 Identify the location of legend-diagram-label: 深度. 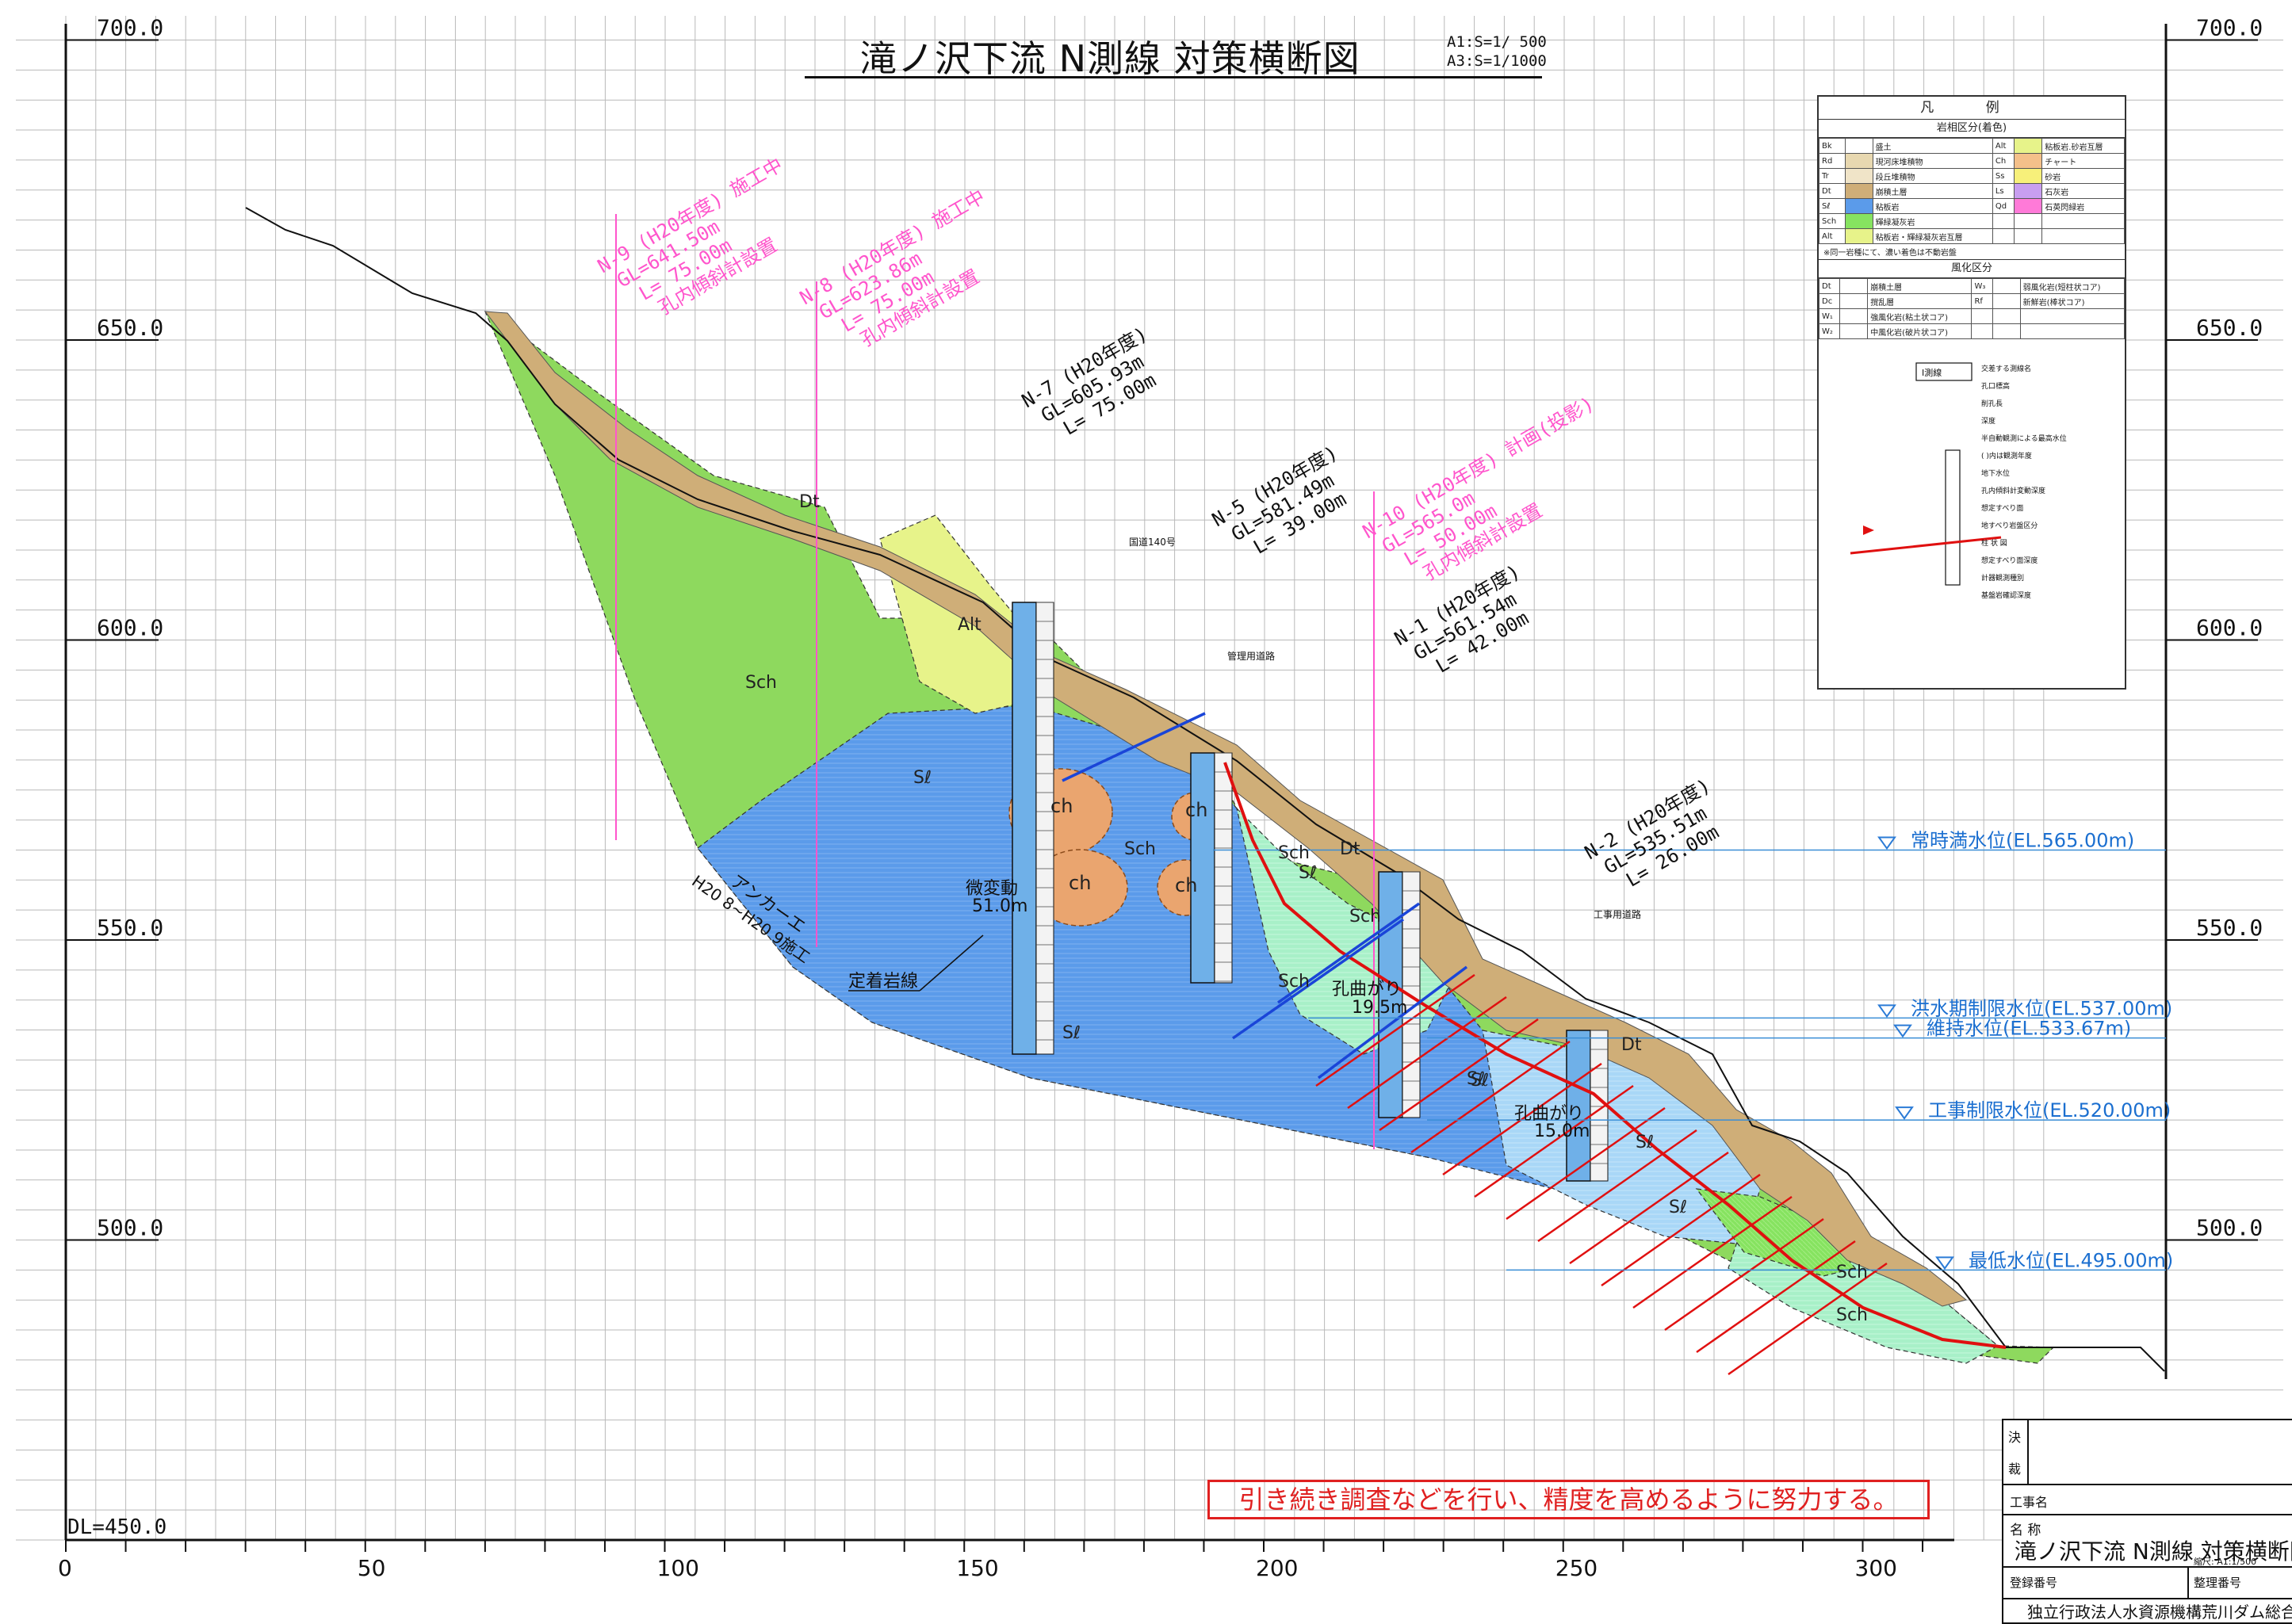
(1988, 421).